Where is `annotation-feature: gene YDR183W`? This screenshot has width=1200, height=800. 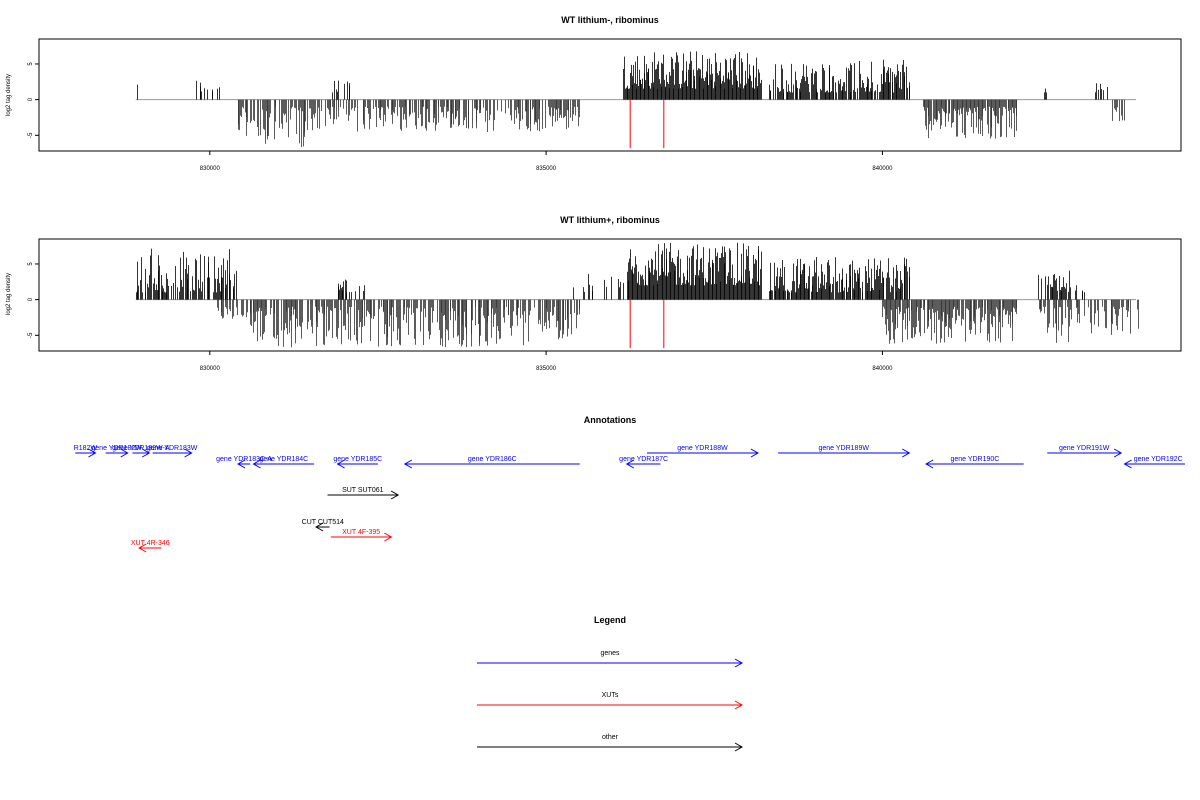 annotation-feature: gene YDR183W is located at coordinates (172, 451).